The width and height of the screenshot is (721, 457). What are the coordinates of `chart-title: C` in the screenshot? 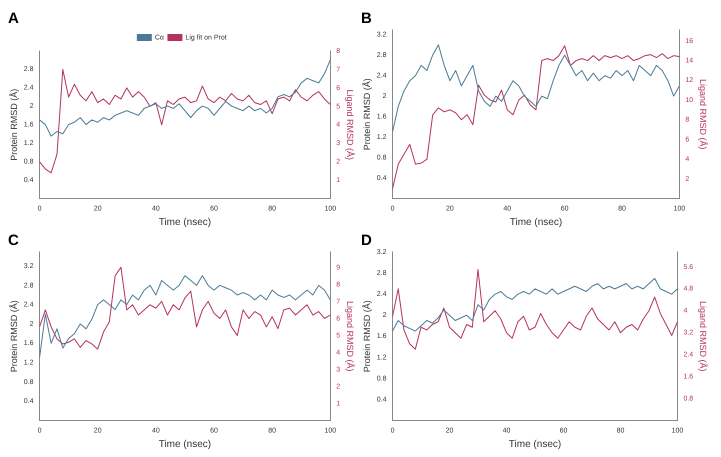 It's located at (13, 241).